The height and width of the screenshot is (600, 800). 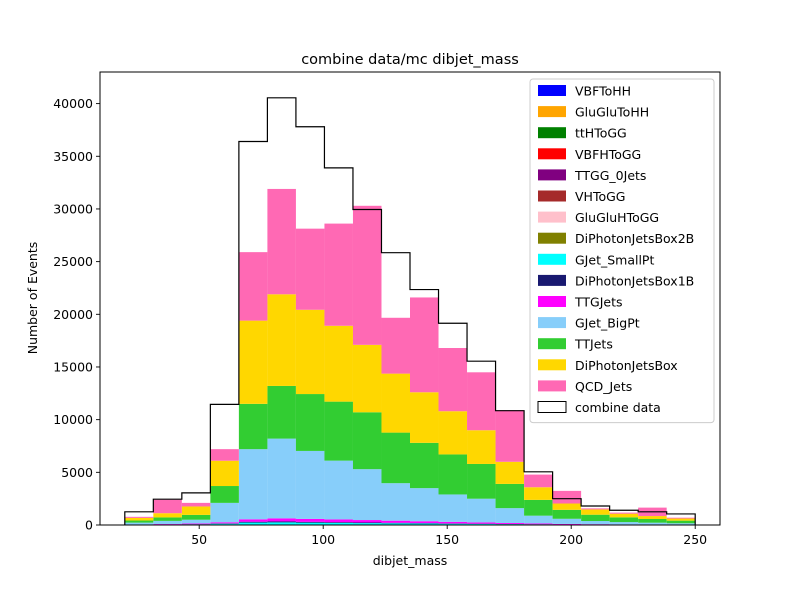 I want to click on y-tick-label: 30000, so click(x=73, y=208).